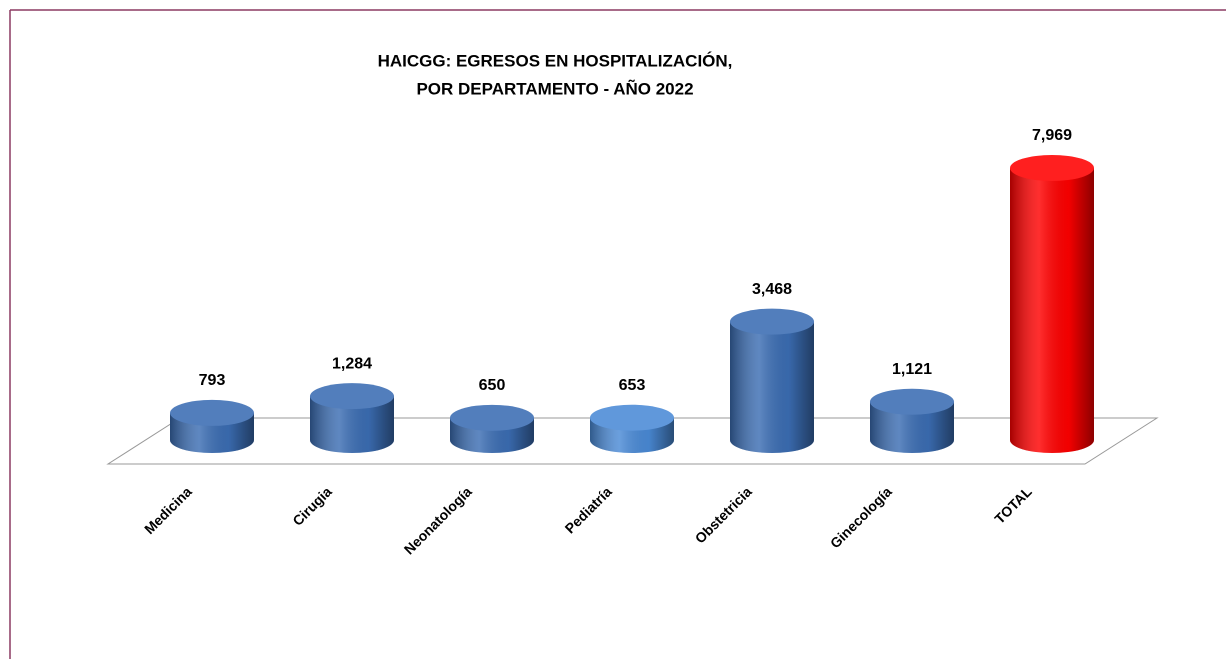 This screenshot has width=1226, height=659. Describe the element at coordinates (1052, 135) in the screenshot. I see `value-label: 7,969` at that location.